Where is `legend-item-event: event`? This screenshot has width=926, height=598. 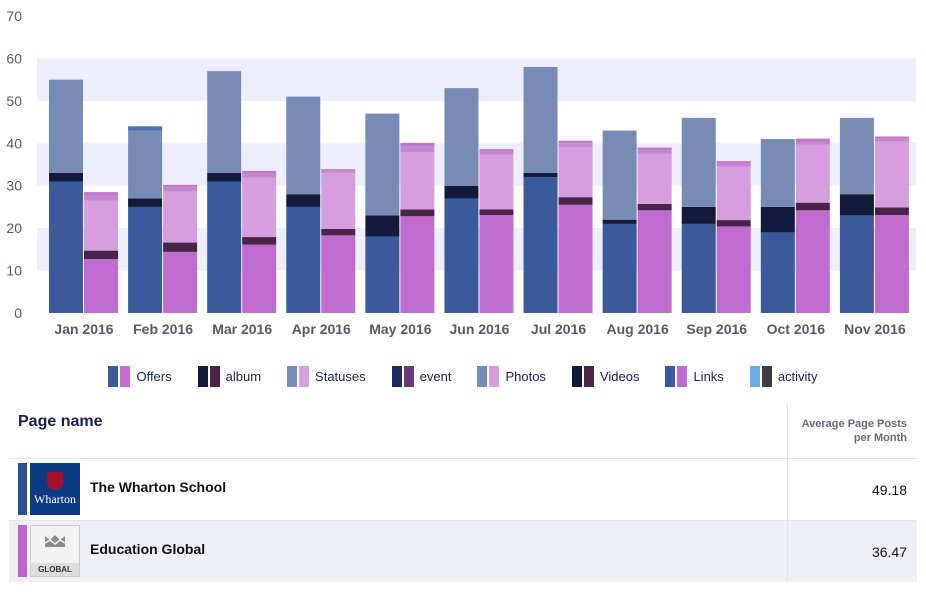 legend-item-event: event is located at coordinates (421, 376).